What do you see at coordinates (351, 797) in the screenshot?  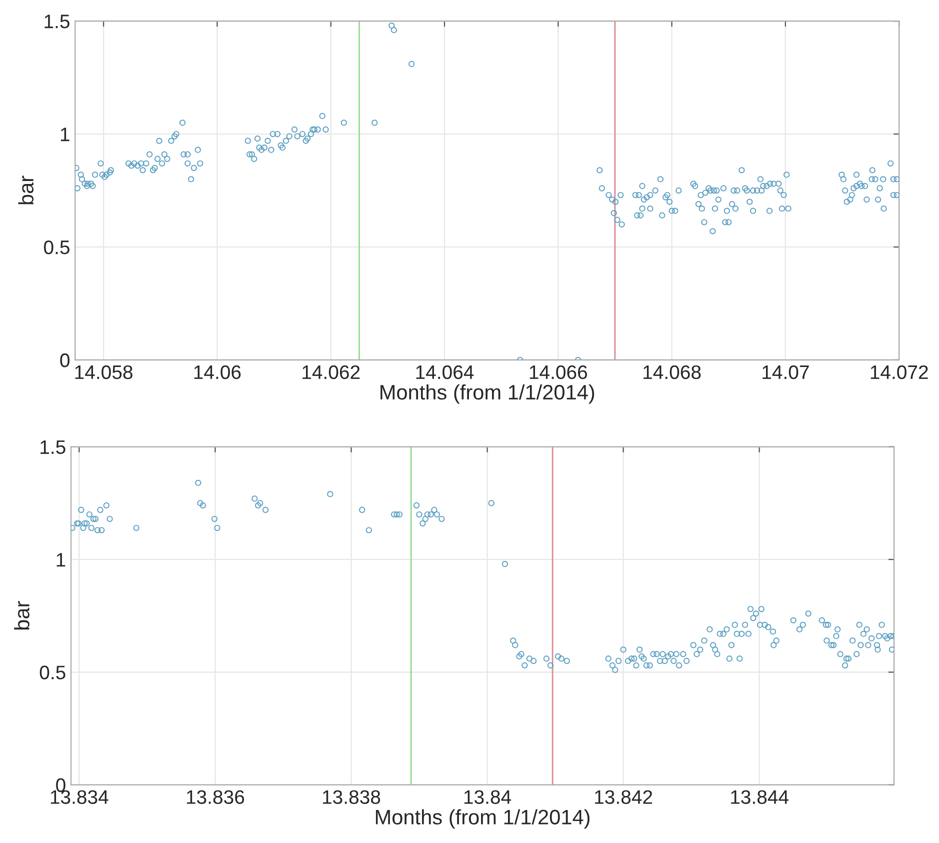 I see `x-tick-label: 13.838` at bounding box center [351, 797].